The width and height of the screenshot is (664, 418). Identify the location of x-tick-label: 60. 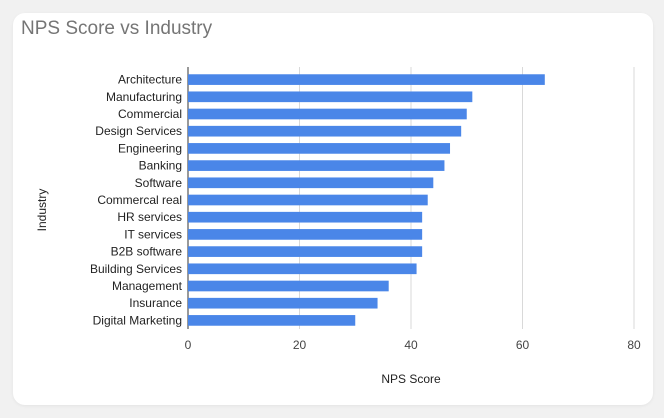
(523, 345).